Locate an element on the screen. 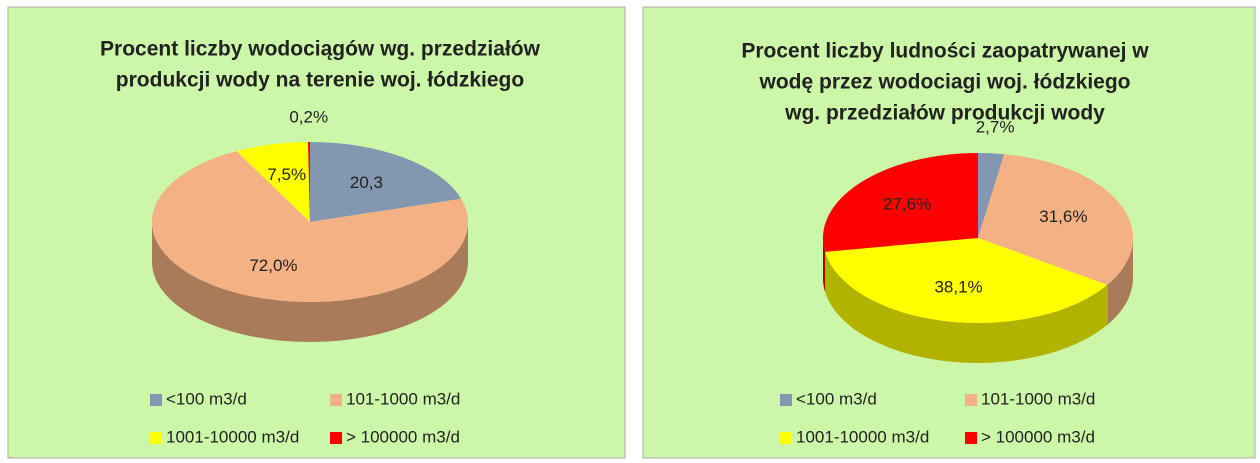 Image resolution: width=1260 pixels, height=463 pixels. chart-title: produkcji wody na terenie woj. łódzkiego is located at coordinates (320, 80).